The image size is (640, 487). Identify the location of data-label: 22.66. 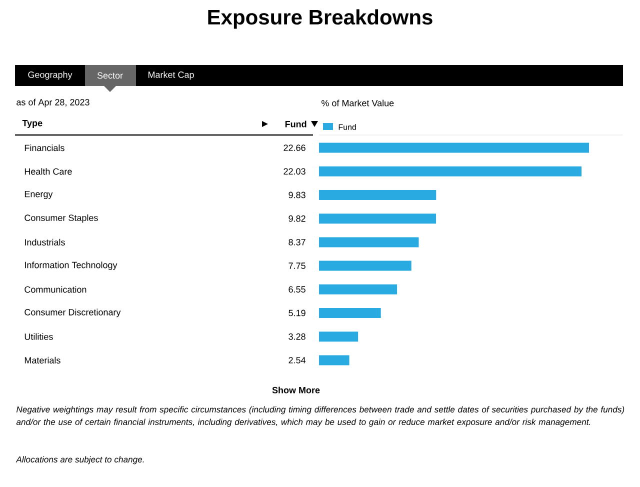
(295, 147).